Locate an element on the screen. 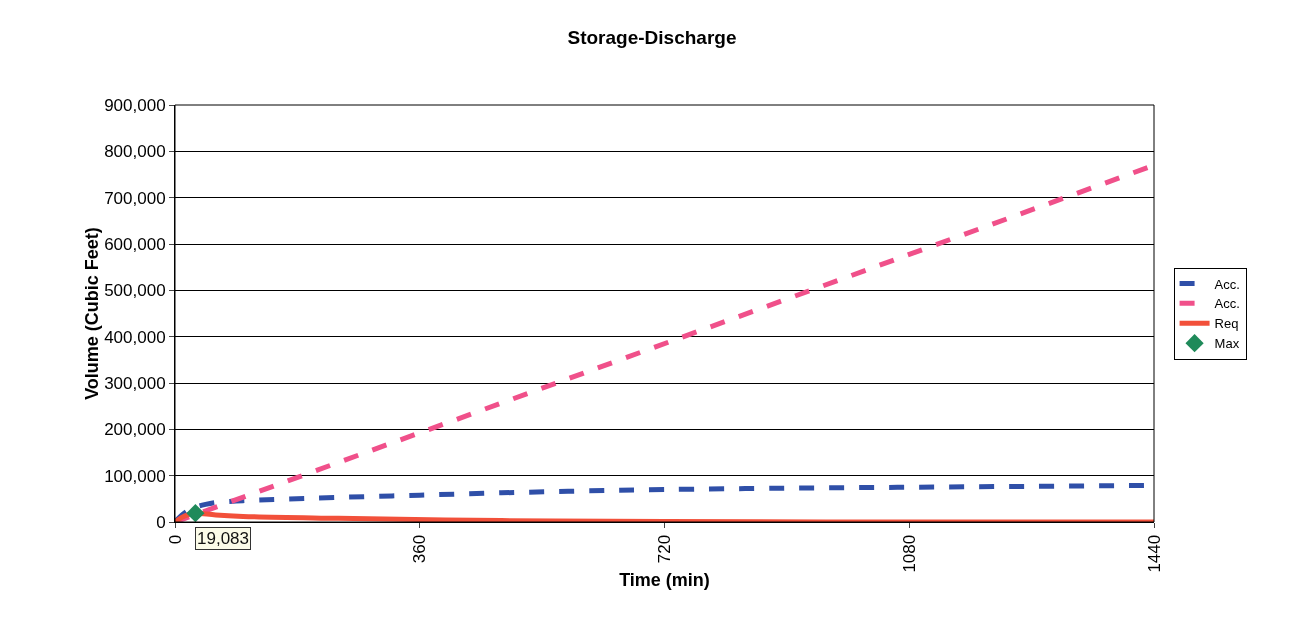  y-tick-label: 500,000 is located at coordinates (135, 291).